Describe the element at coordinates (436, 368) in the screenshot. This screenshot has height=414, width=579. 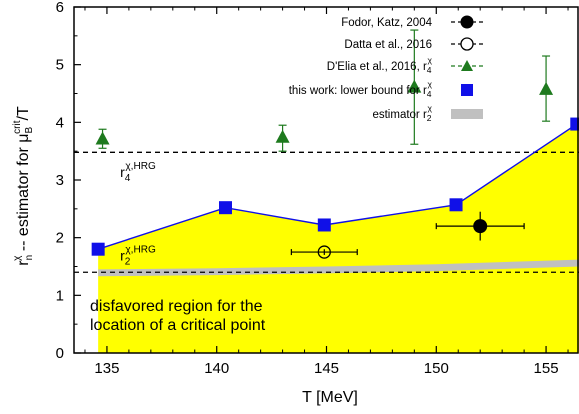
I see `x-tick-label-150: 150` at that location.